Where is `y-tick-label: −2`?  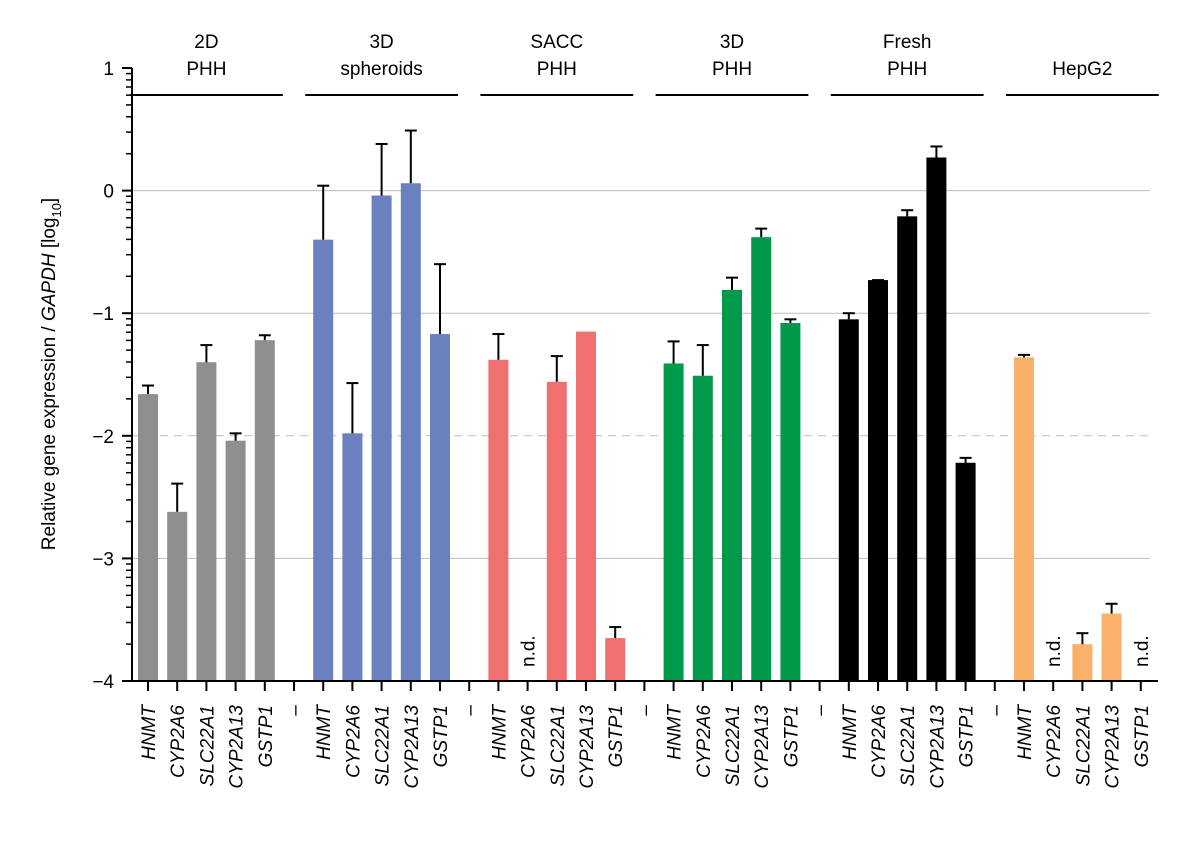
y-tick-label: −2 is located at coordinates (103, 437).